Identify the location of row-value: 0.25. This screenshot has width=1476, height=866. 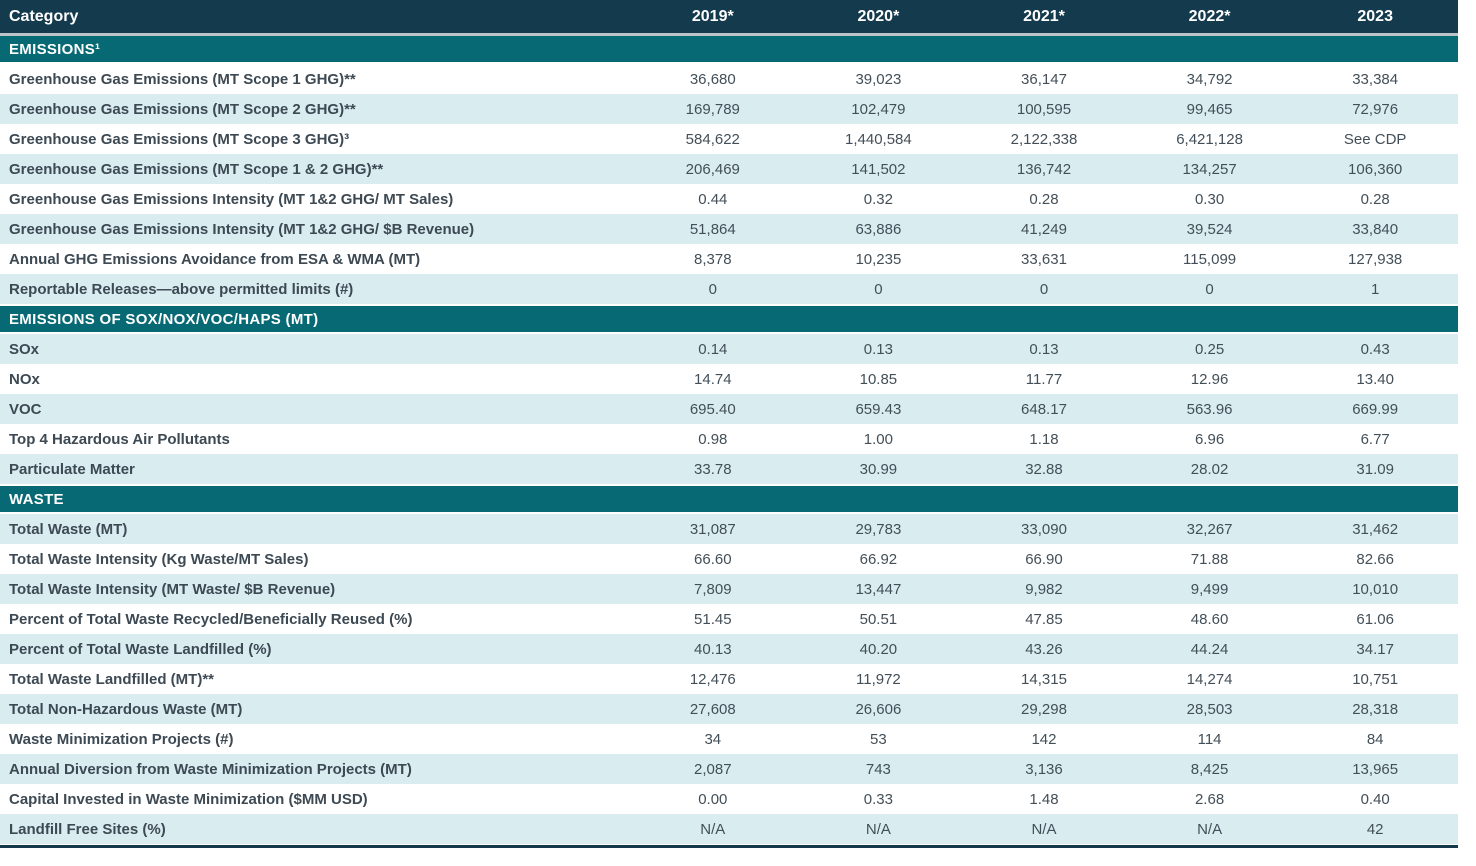
(1209, 349).